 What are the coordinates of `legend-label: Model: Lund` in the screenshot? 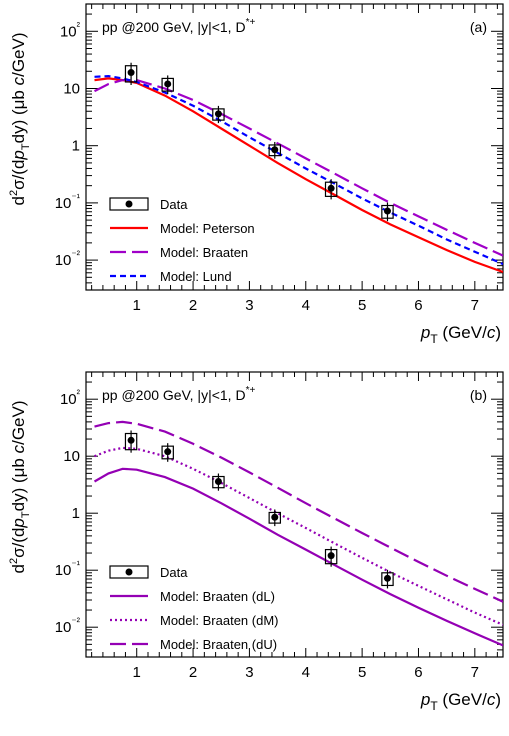 It's located at (196, 276).